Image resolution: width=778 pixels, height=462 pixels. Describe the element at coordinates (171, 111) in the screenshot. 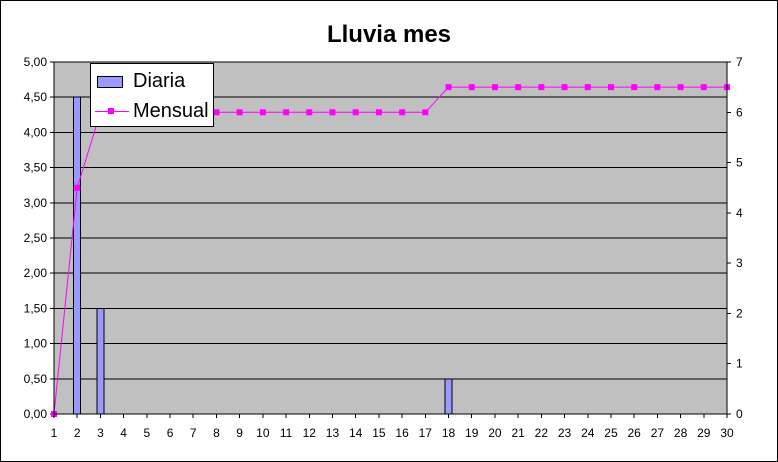

I see `legend-label-mensual: Mensual` at that location.